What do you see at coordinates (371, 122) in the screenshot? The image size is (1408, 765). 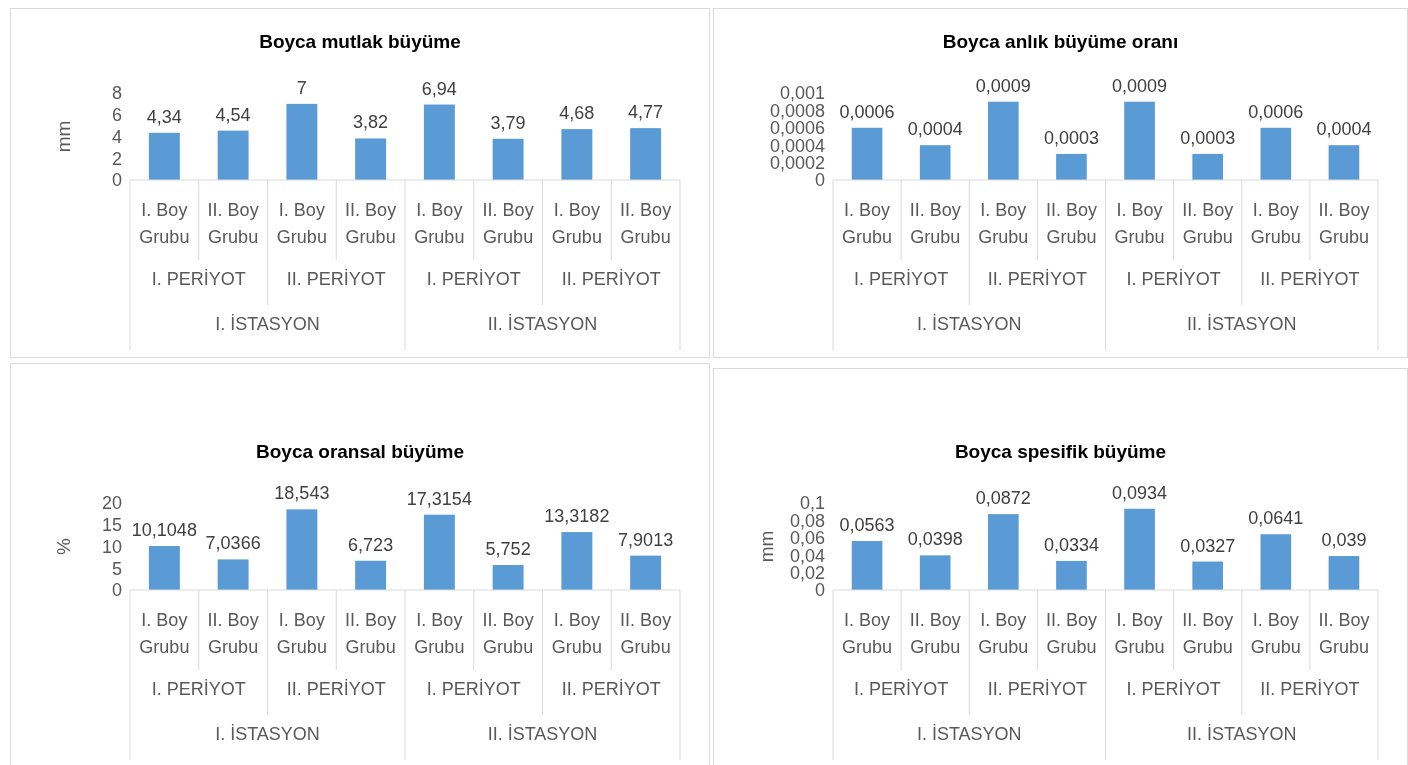 I see `data-label: 3,82` at bounding box center [371, 122].